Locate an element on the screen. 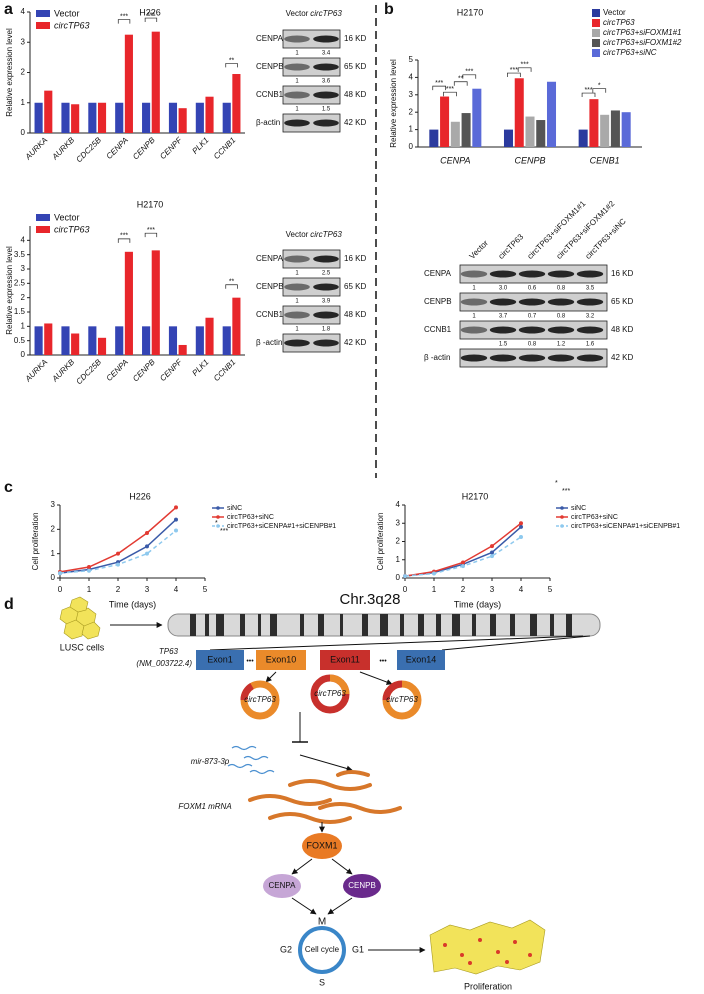 This screenshot has height=994, width=704. chart-title: H2170 is located at coordinates (475, 496).